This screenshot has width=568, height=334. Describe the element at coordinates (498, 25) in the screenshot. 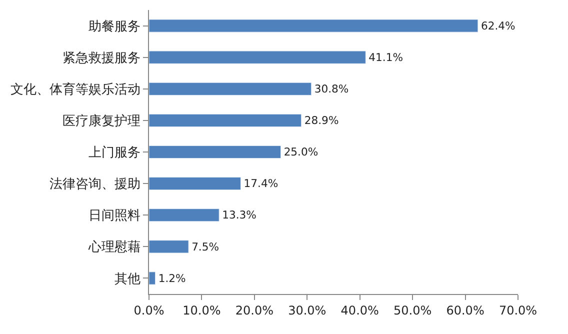

I see `data-label: 62.4%` at that location.